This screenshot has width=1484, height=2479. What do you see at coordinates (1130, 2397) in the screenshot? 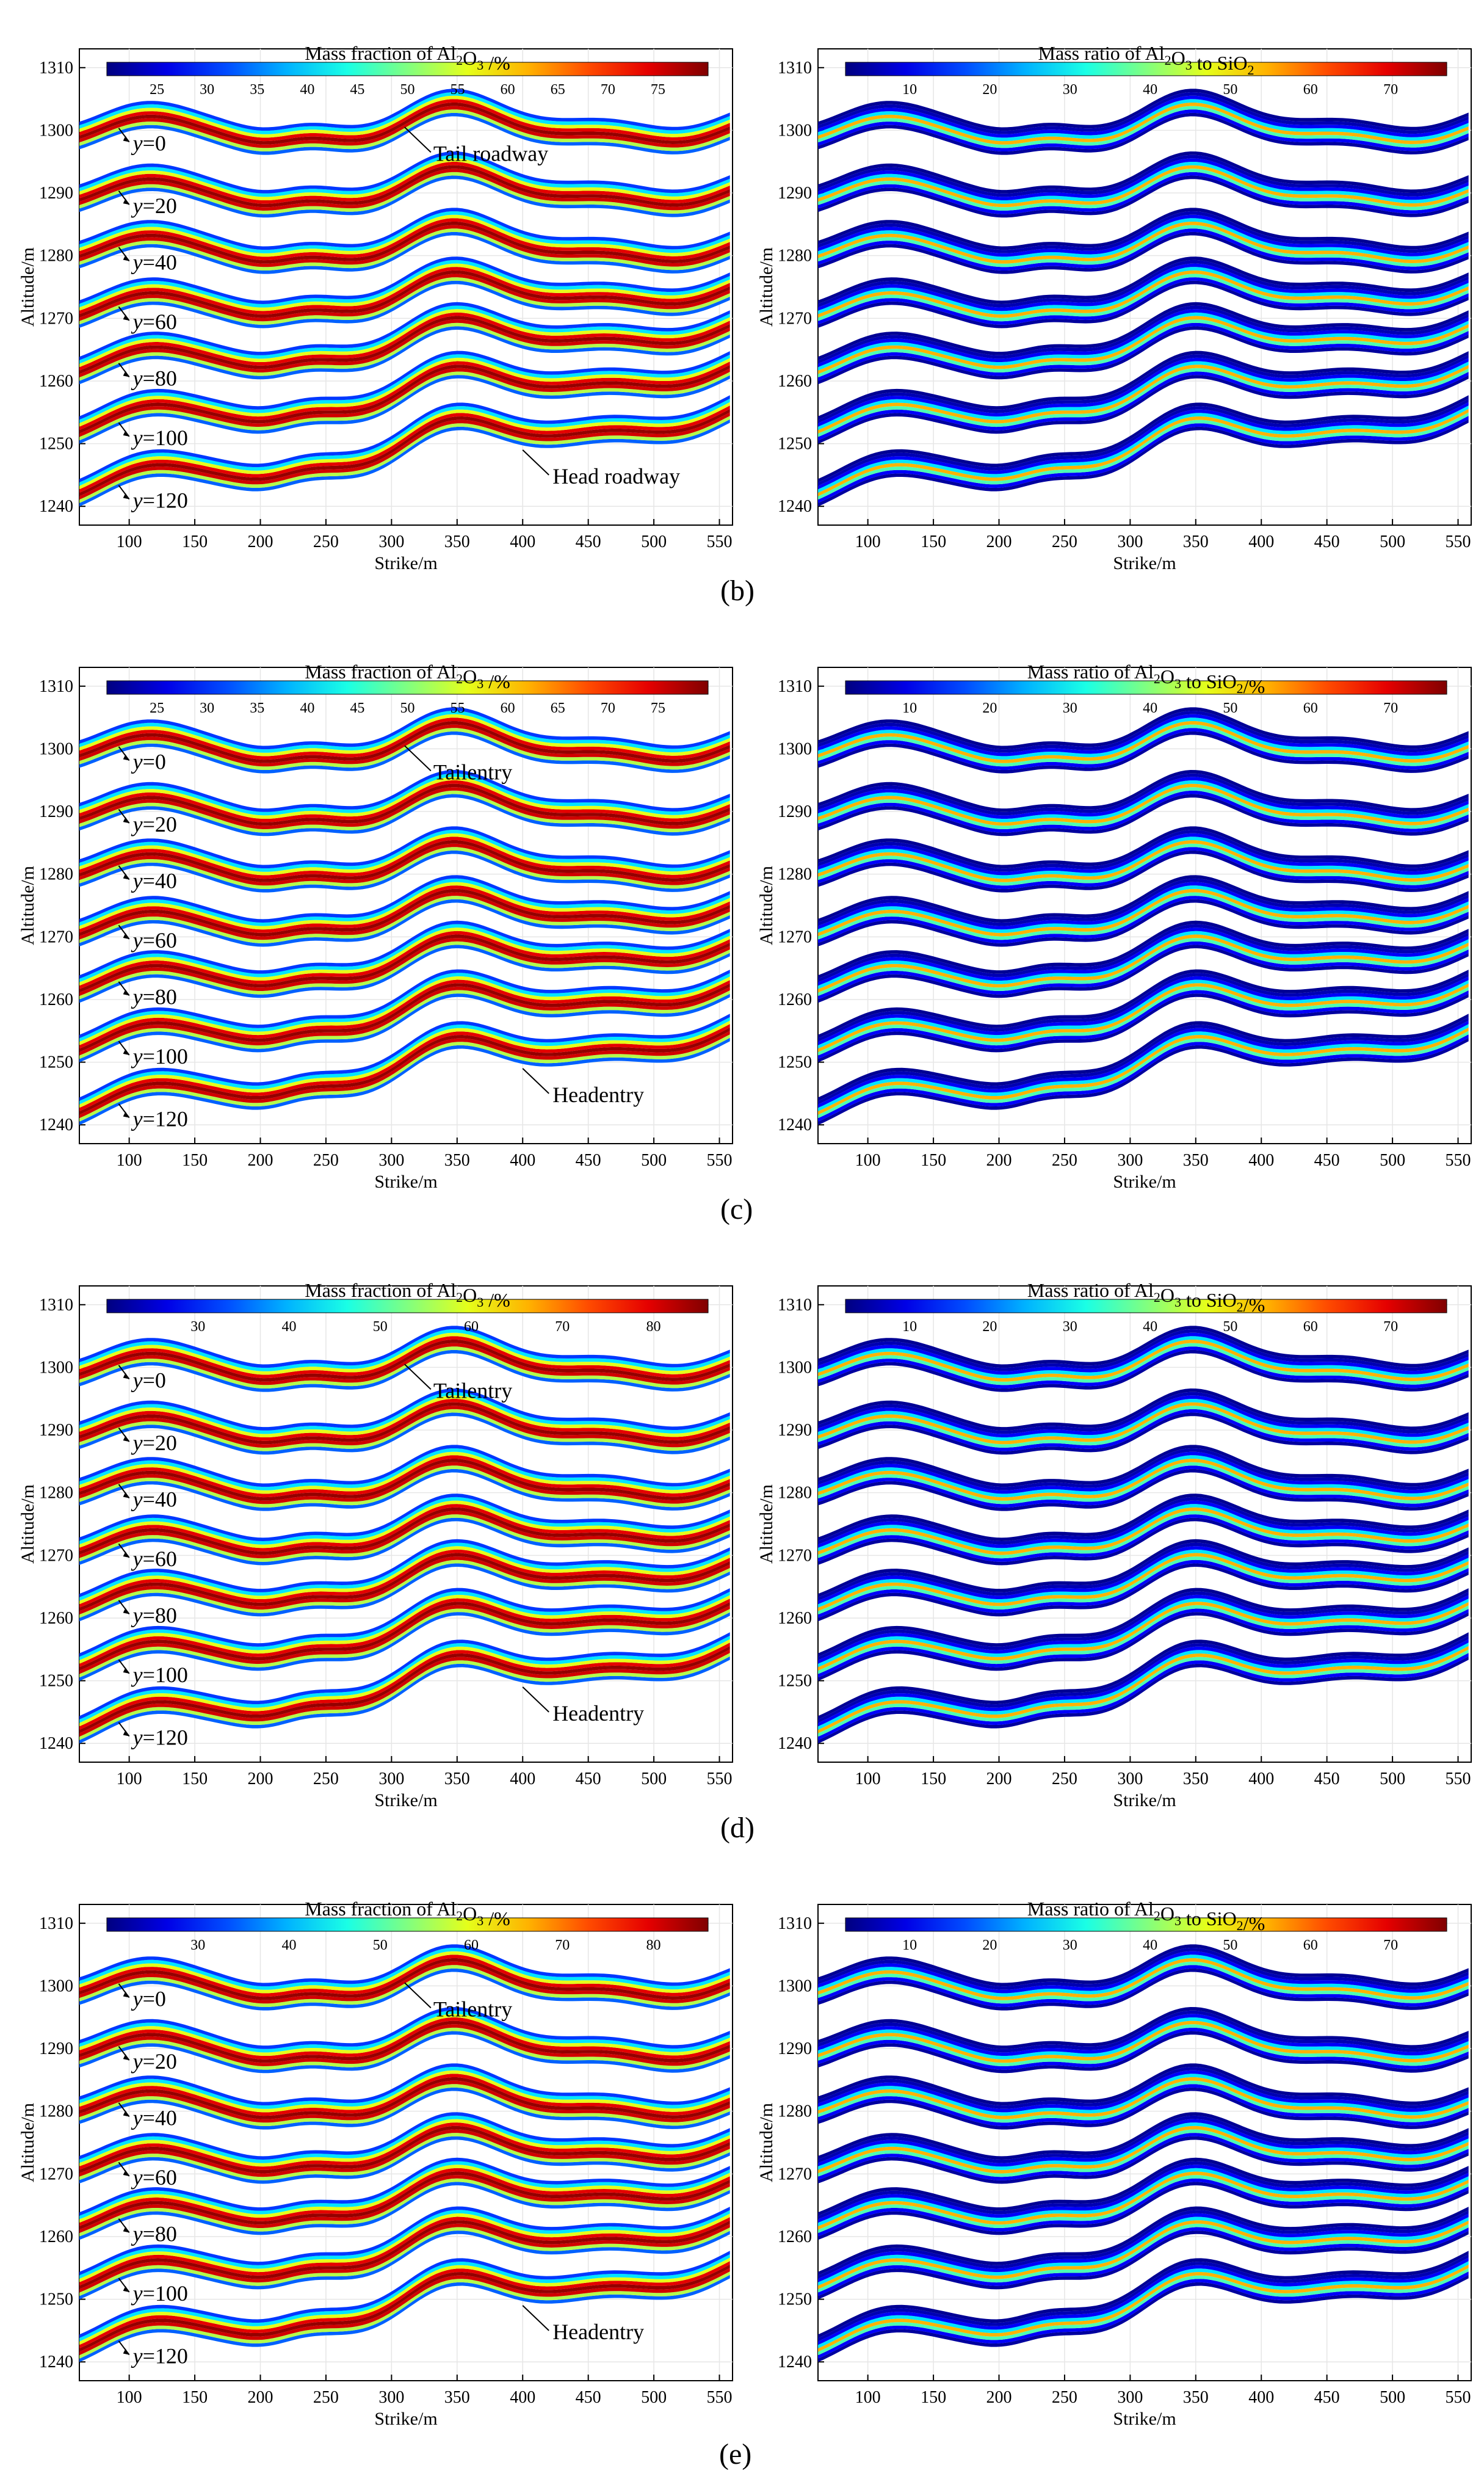
I see `x-tick-label: 300` at bounding box center [1130, 2397].